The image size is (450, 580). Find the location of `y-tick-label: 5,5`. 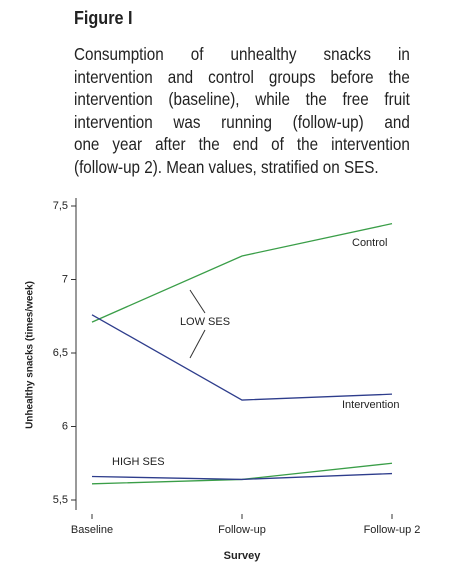

y-tick-label: 5,5 is located at coordinates (60, 500).